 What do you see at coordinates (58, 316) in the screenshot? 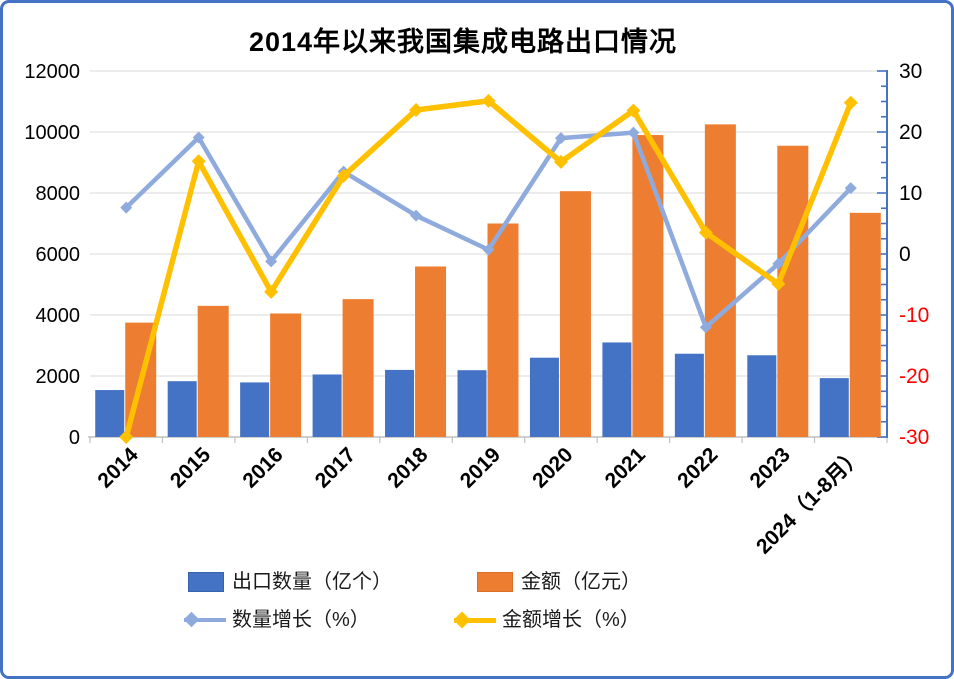
I see `y-axis-left-label: 4000` at bounding box center [58, 316].